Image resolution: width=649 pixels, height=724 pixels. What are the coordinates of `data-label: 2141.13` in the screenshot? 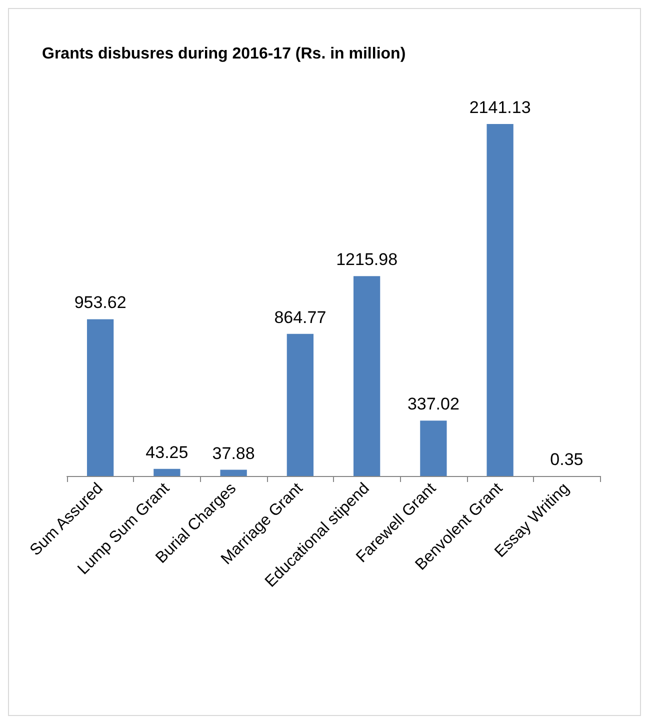 It's located at (500, 107).